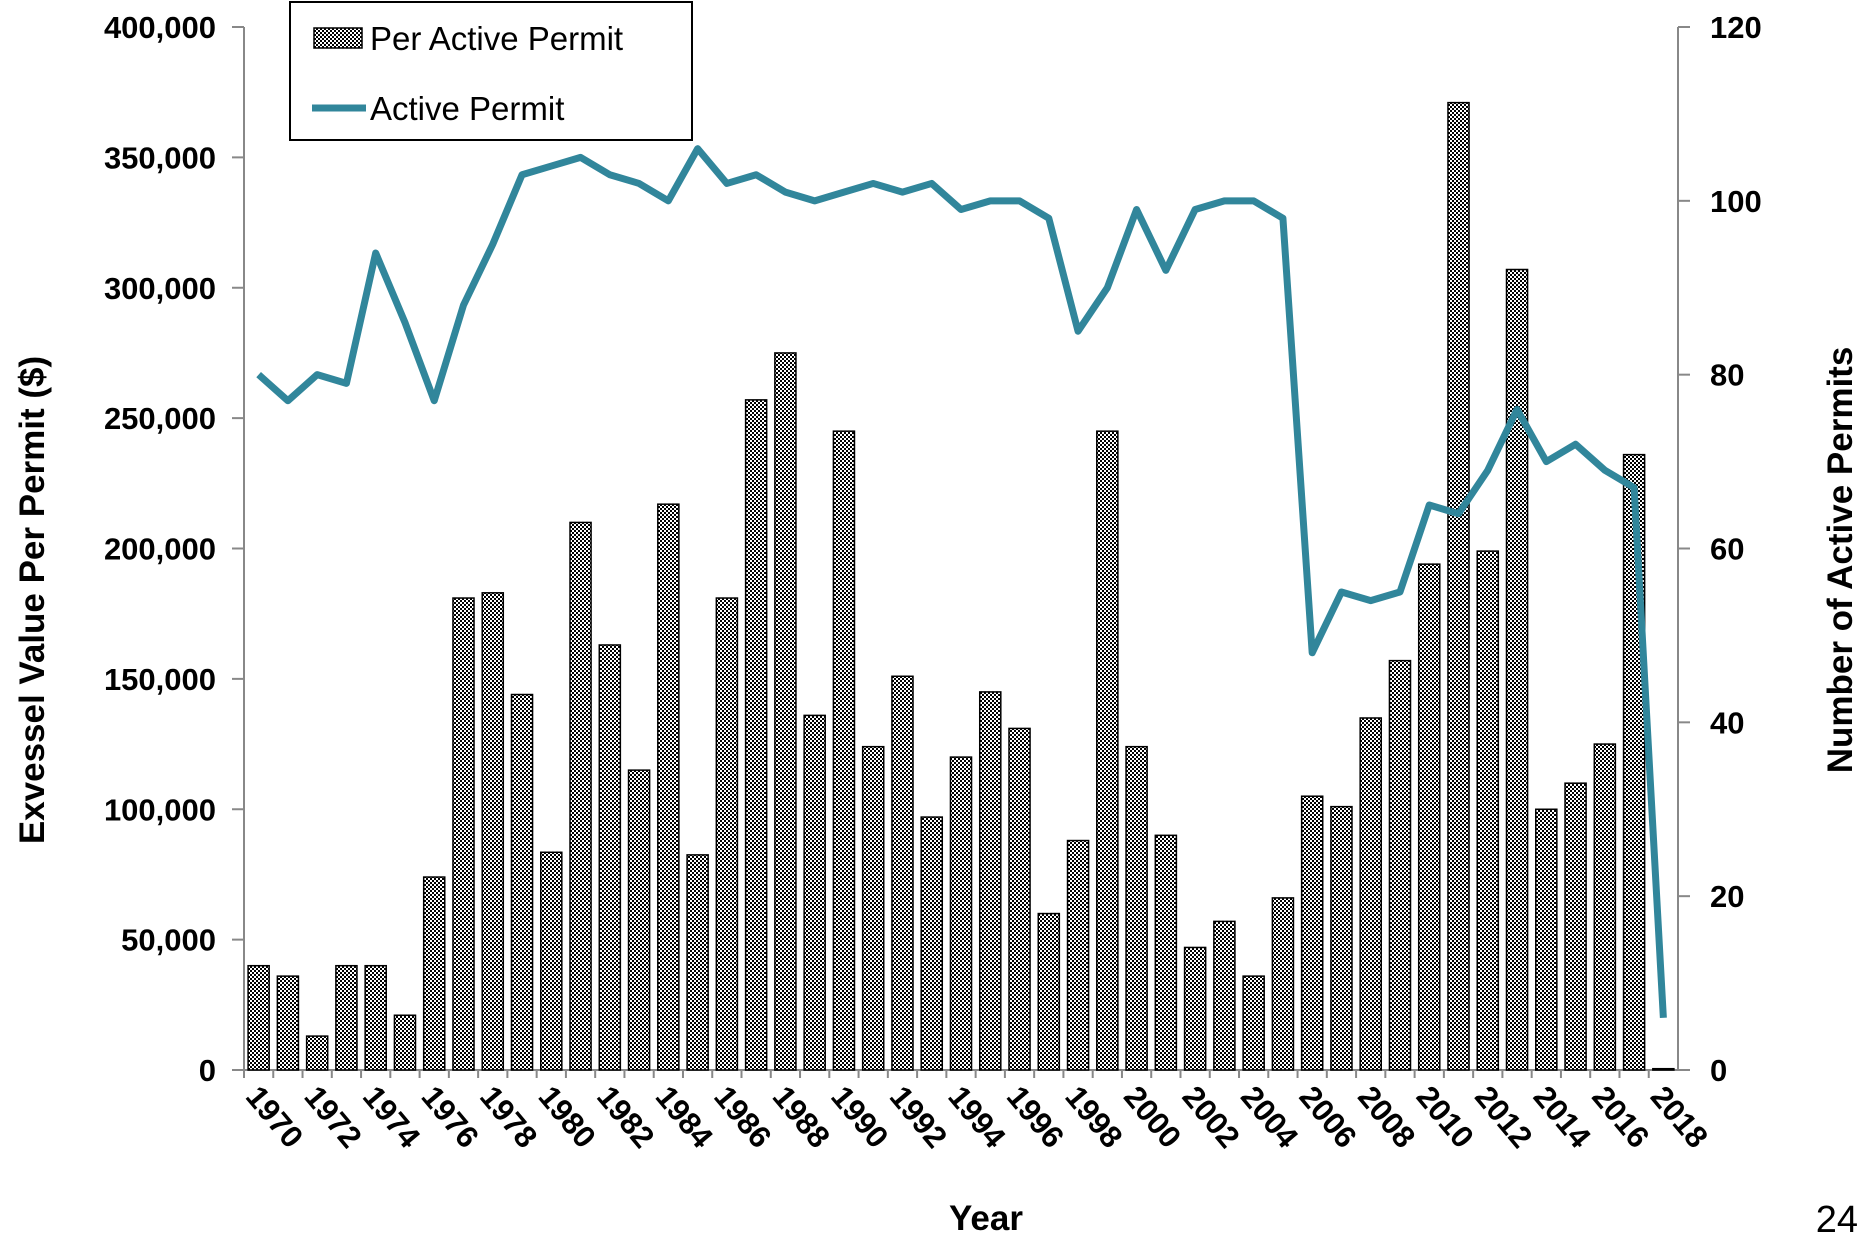 The image size is (1866, 1235). I want to click on y2-tick-label: 40, so click(1727, 722).